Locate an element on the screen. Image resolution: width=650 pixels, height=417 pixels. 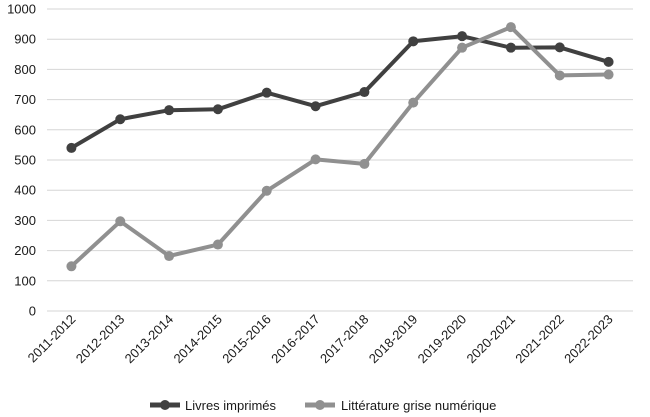
y-tick-label-2: 200 is located at coordinates (25, 250).